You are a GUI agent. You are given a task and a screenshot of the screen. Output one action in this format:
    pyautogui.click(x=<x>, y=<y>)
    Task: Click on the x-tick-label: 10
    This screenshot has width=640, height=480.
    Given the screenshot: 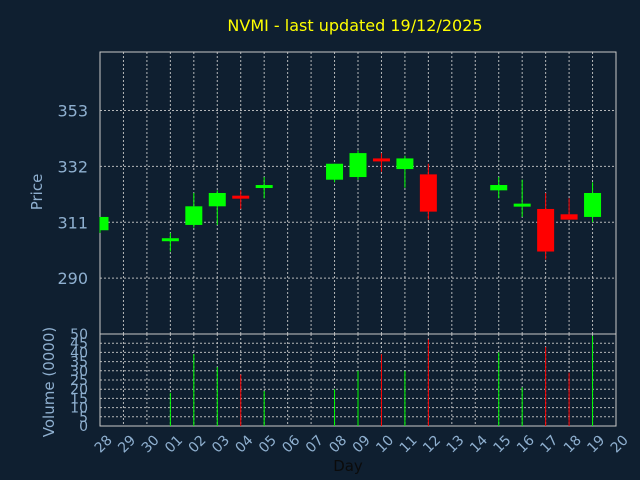 What is the action you would take?
    pyautogui.click(x=385, y=444)
    